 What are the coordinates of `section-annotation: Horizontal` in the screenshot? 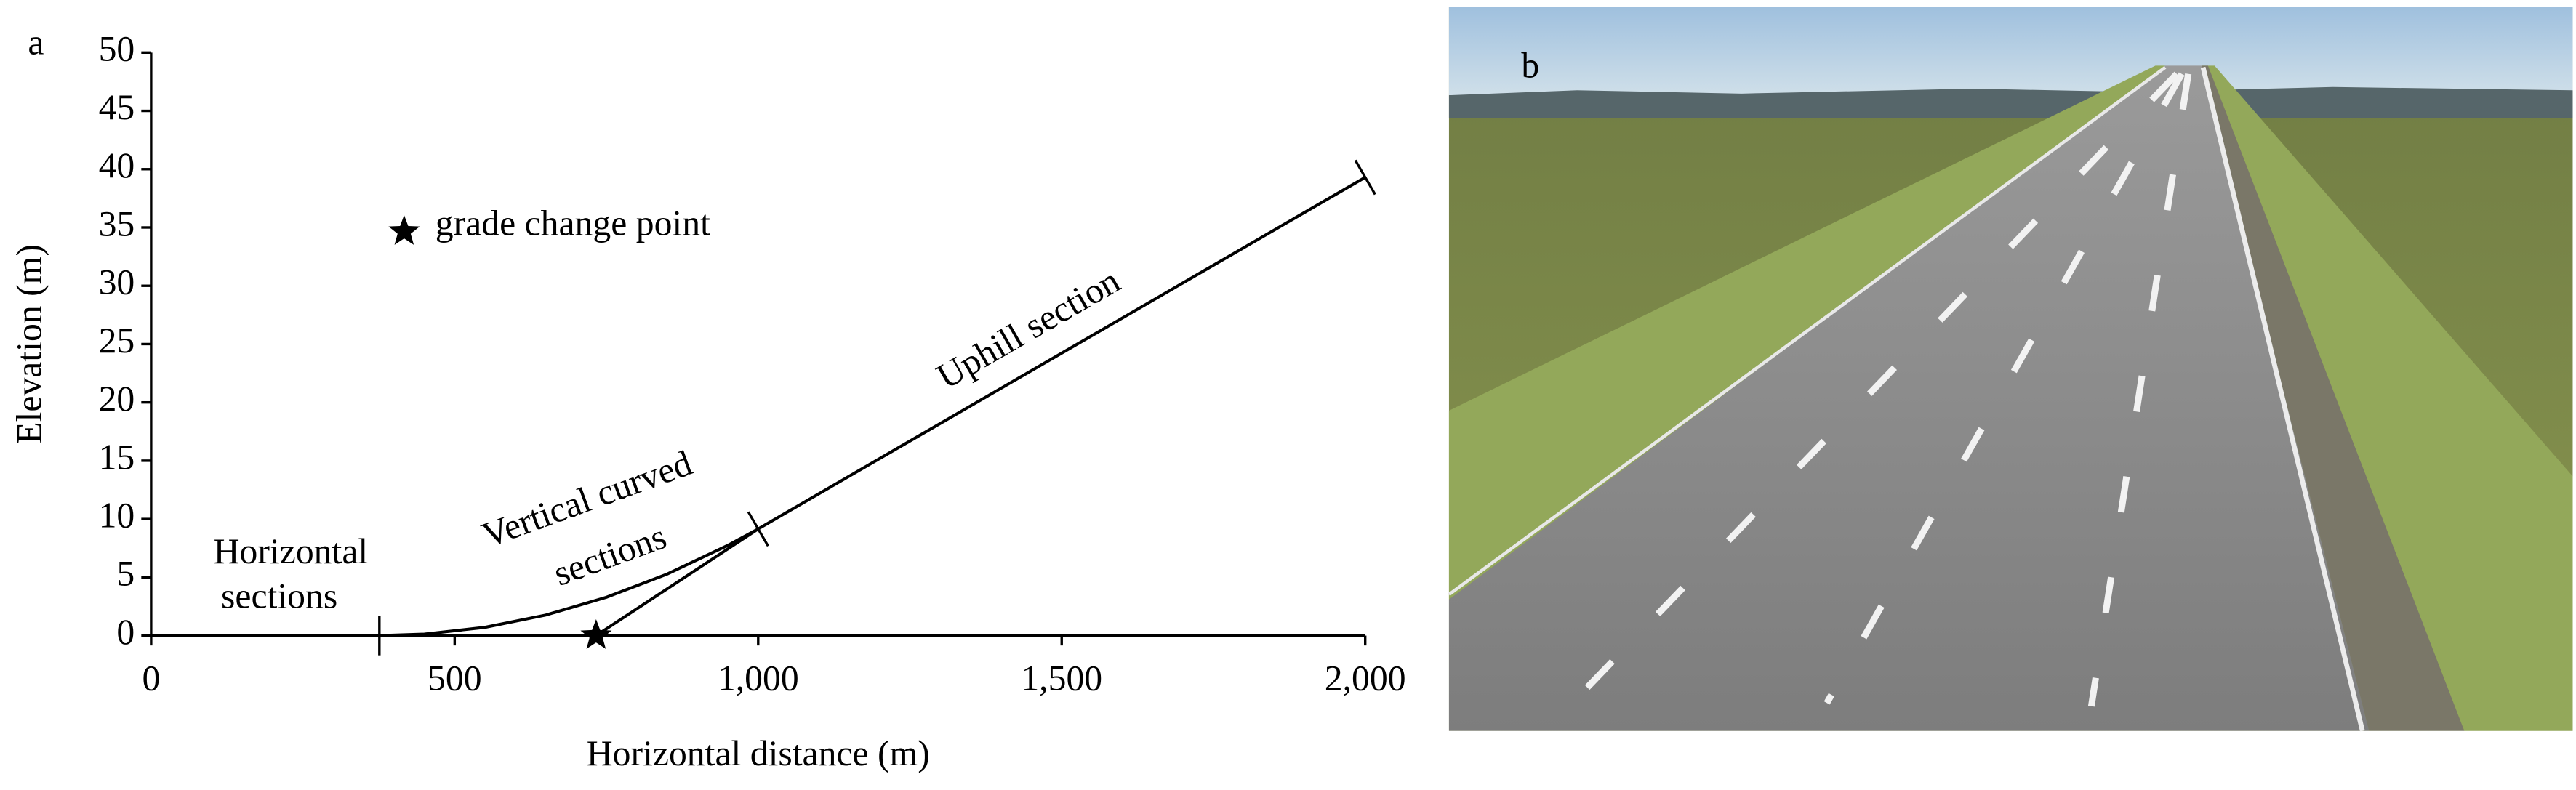 It's located at (291, 551).